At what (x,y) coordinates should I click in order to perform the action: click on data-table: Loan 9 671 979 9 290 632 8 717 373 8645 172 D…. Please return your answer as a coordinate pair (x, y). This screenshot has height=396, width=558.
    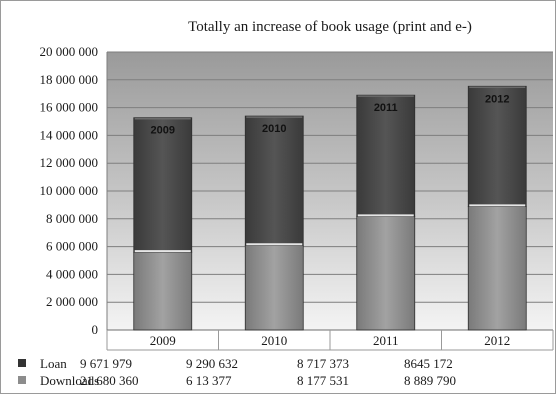
    Looking at the image, I should click on (237, 372).